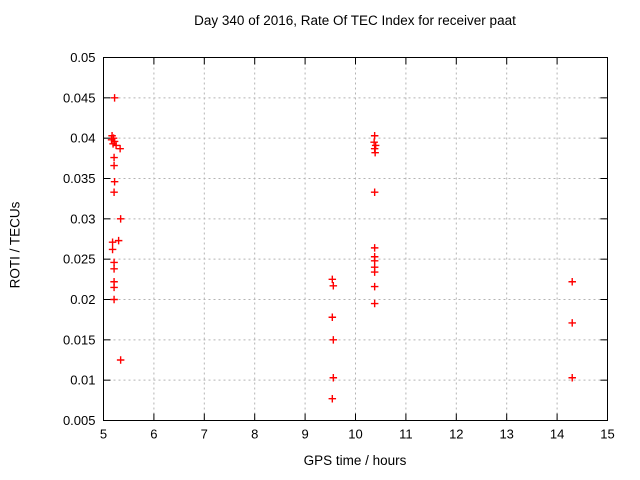 The height and width of the screenshot is (480, 640). What do you see at coordinates (254, 434) in the screenshot?
I see `x-tick-label: 8` at bounding box center [254, 434].